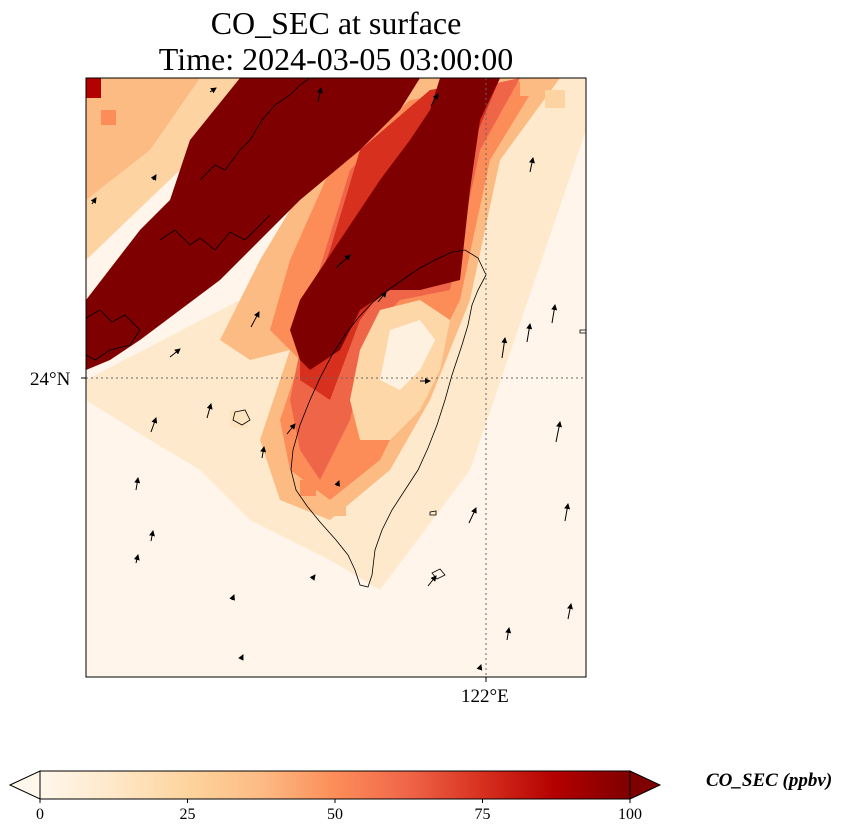  I want to click on colorbar-tick-label: 50, so click(335, 814).